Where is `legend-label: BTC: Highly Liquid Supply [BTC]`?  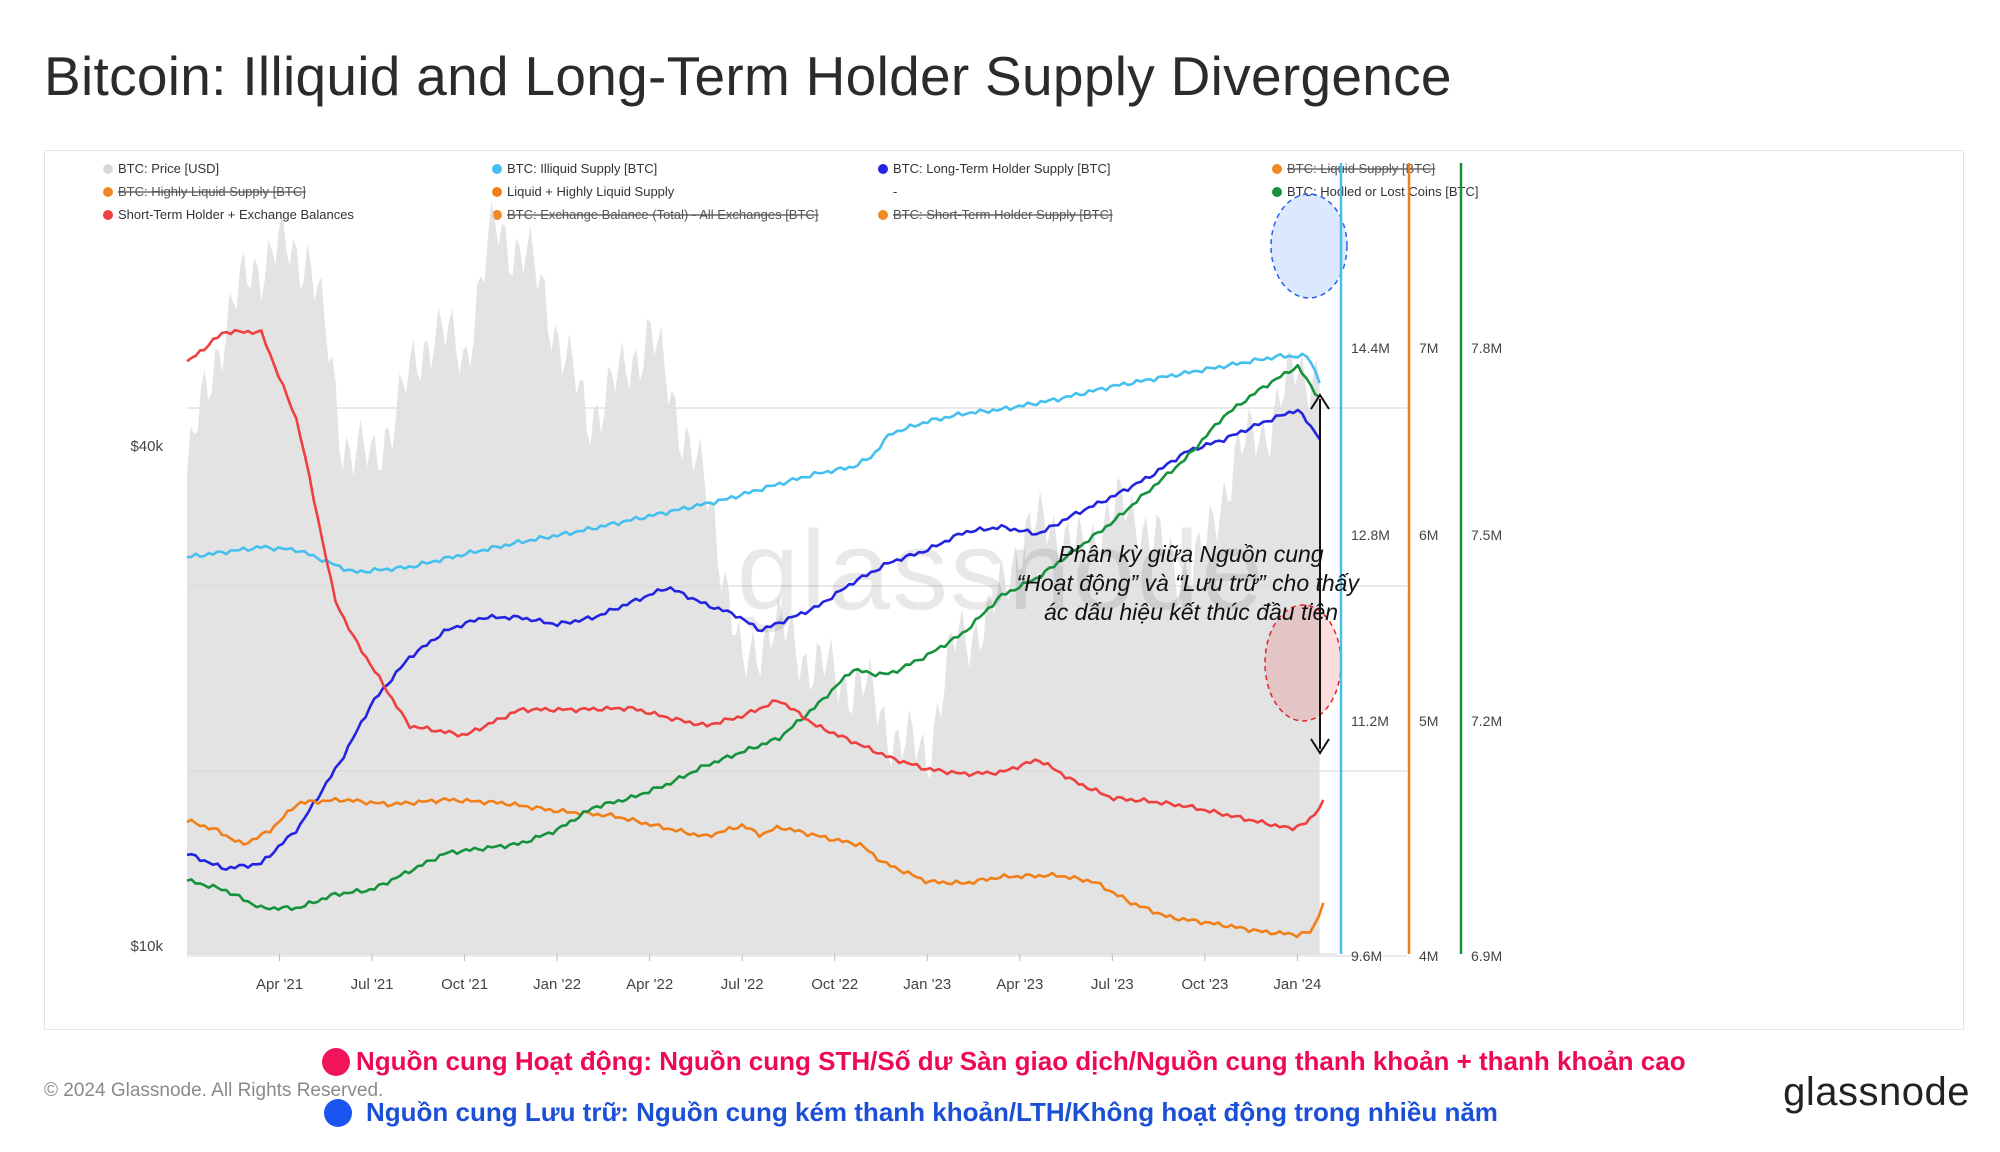
legend-label: BTC: Highly Liquid Supply [BTC] is located at coordinates (212, 191).